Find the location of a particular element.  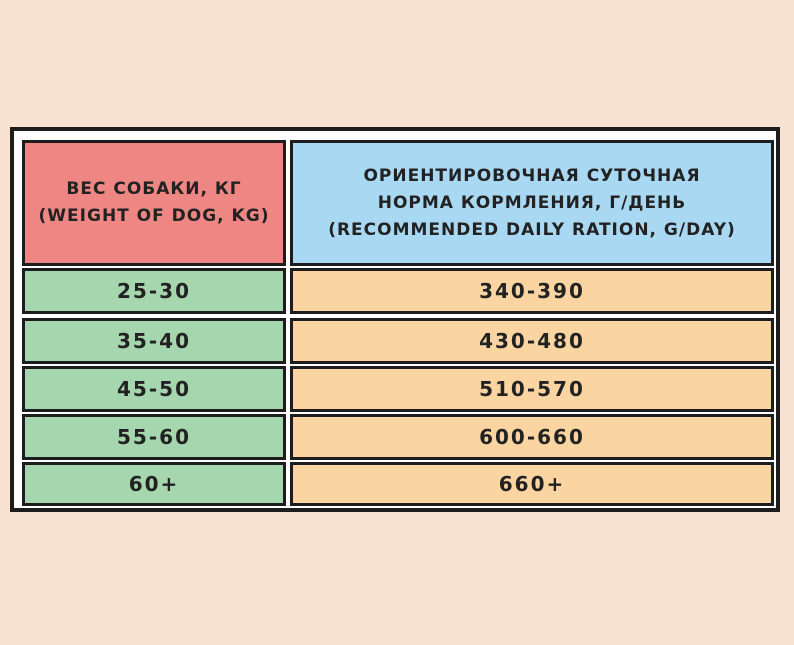

ration-cell: 510-570 is located at coordinates (532, 389).